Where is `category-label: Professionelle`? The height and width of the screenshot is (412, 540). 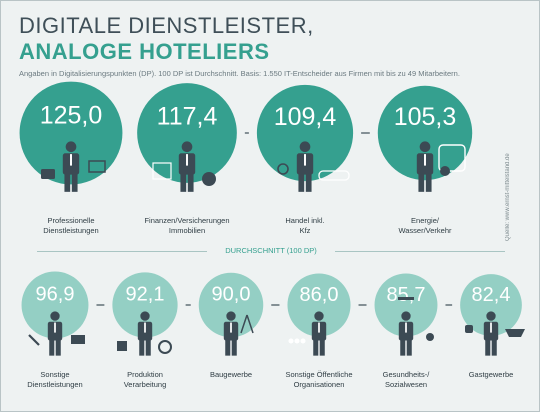 category-label: Professionelle is located at coordinates (70, 220).